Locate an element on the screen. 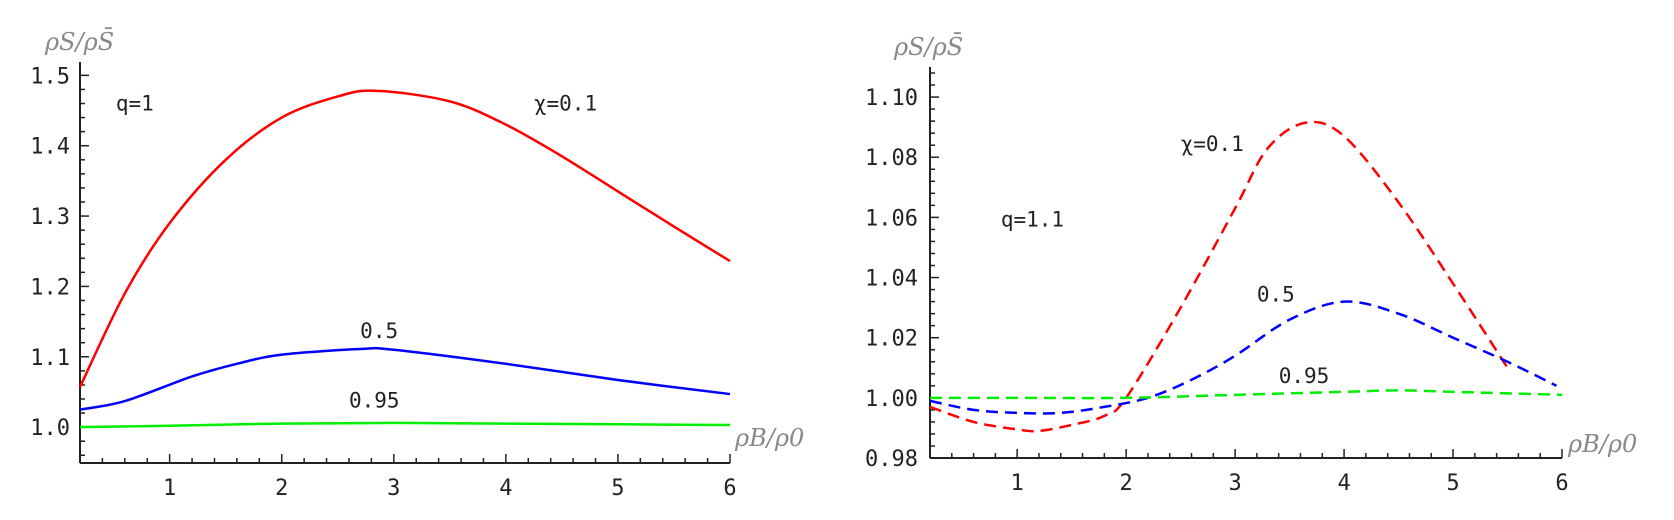 The height and width of the screenshot is (520, 1674). y-tick-label: 1.00 is located at coordinates (891, 399).